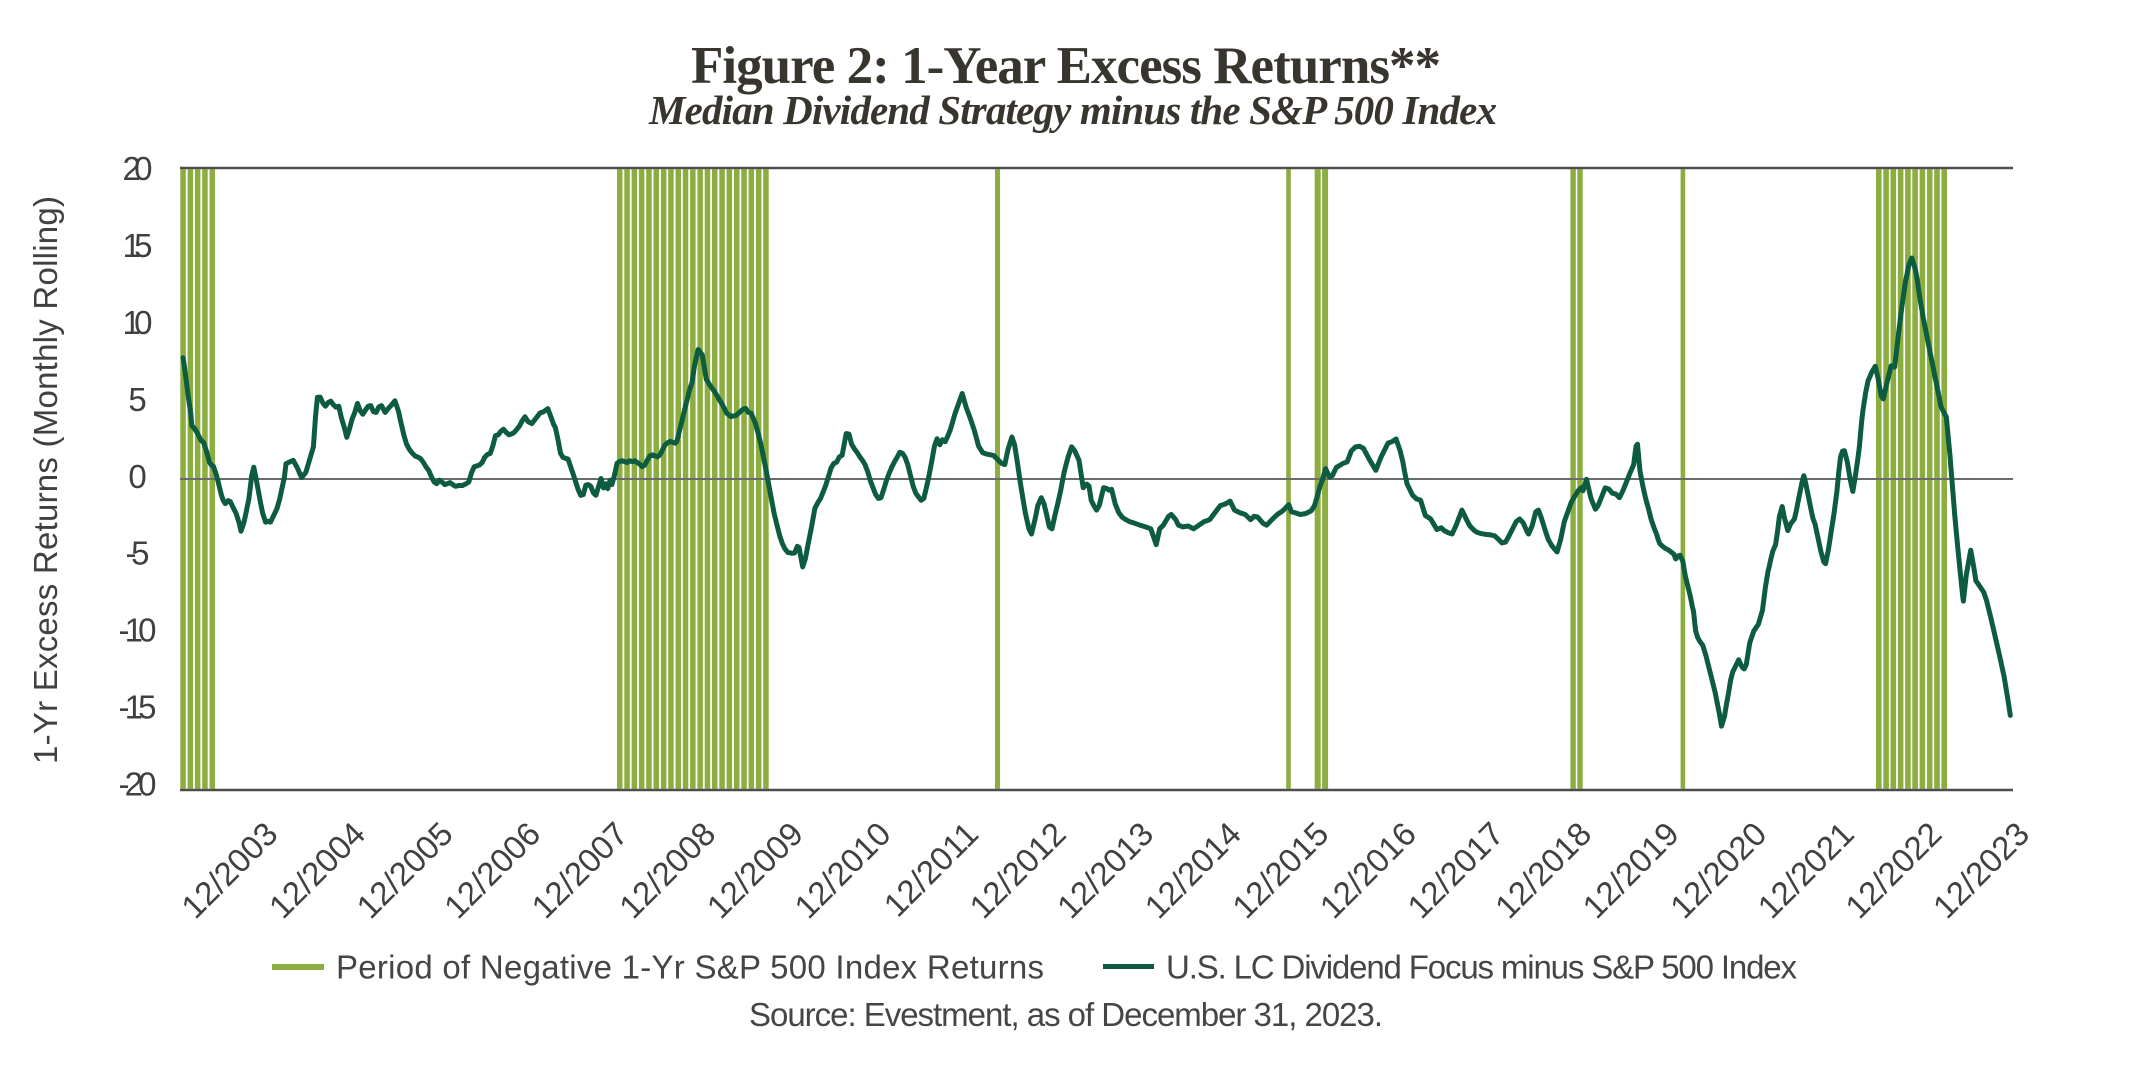 Image resolution: width=2134 pixels, height=1067 pixels. Describe the element at coordinates (1066, 66) in the screenshot. I see `svg-text:Figure 2: 1-Year Excess Return: Figure 2: 1-Year Excess Returns**` at that location.